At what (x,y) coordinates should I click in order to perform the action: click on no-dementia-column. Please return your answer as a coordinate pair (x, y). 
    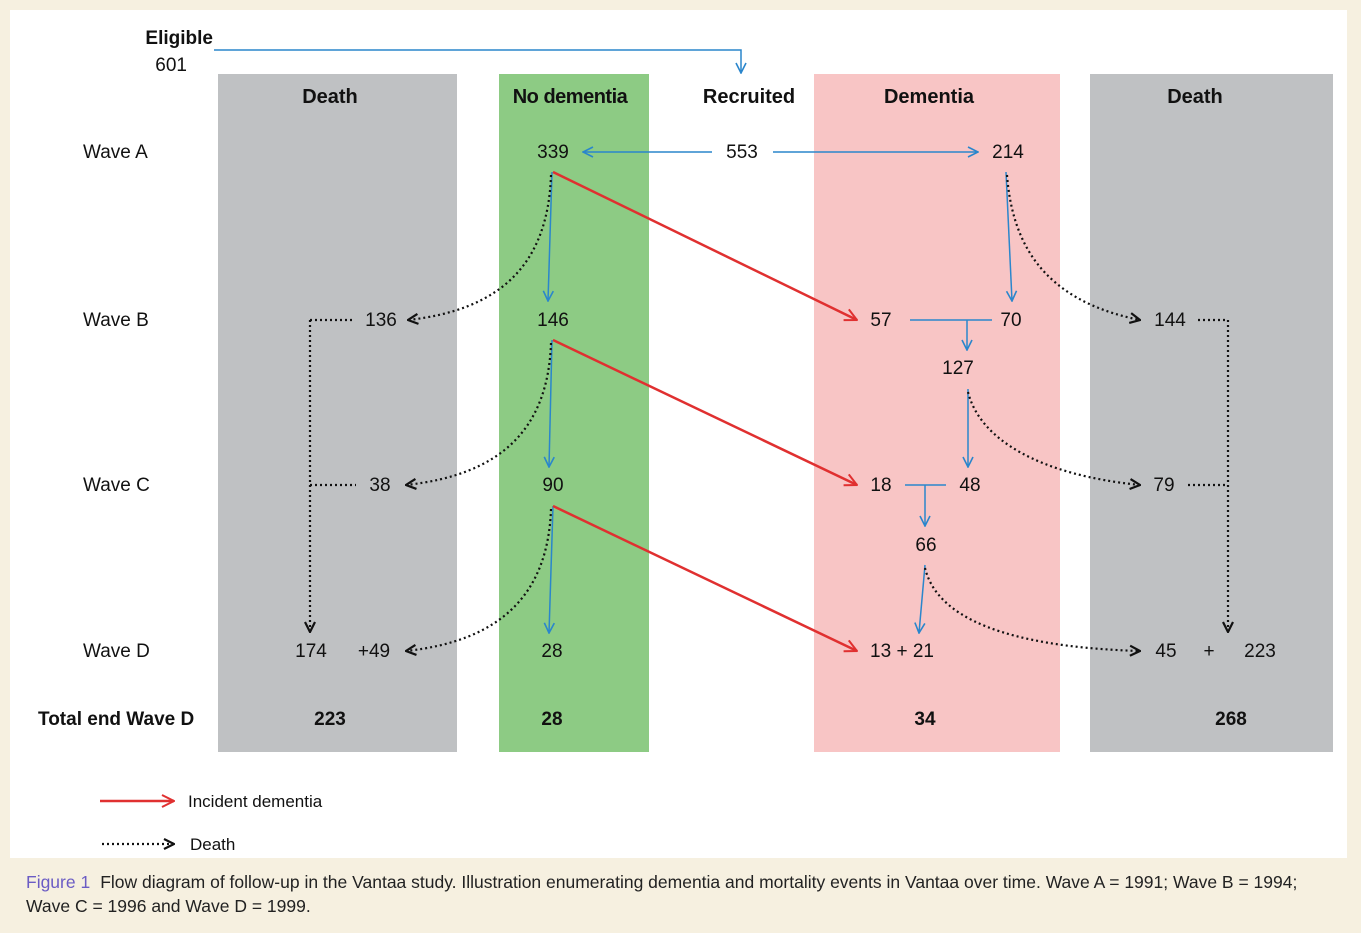
    Looking at the image, I should click on (574, 413).